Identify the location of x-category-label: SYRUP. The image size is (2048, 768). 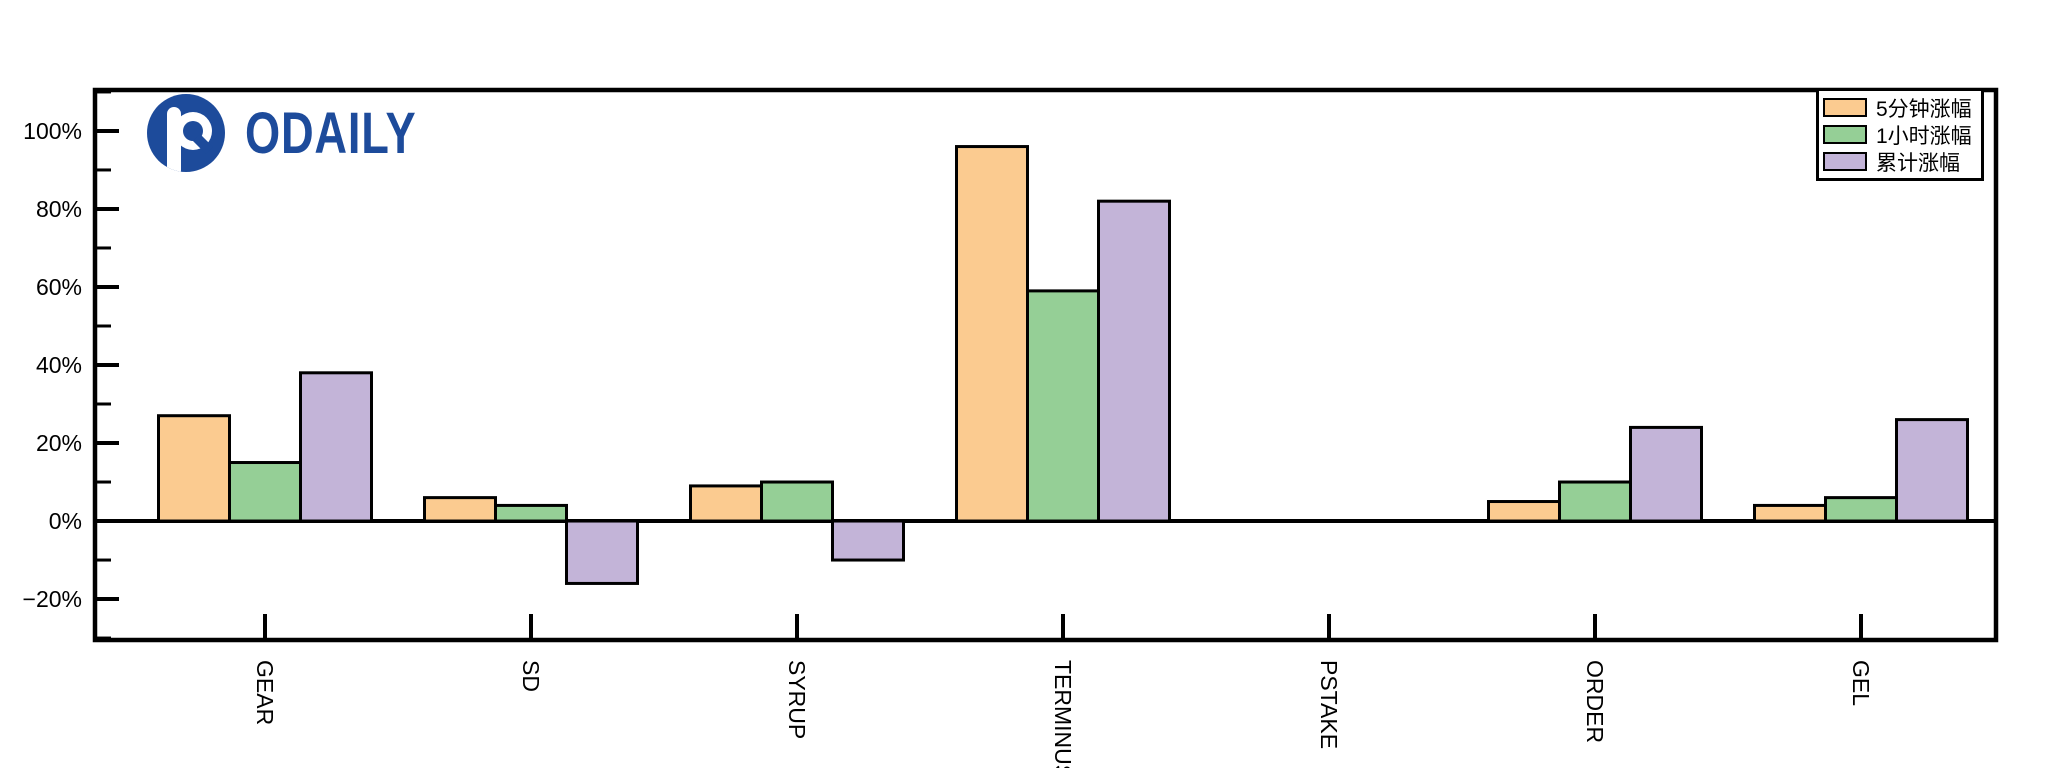
(797, 699).